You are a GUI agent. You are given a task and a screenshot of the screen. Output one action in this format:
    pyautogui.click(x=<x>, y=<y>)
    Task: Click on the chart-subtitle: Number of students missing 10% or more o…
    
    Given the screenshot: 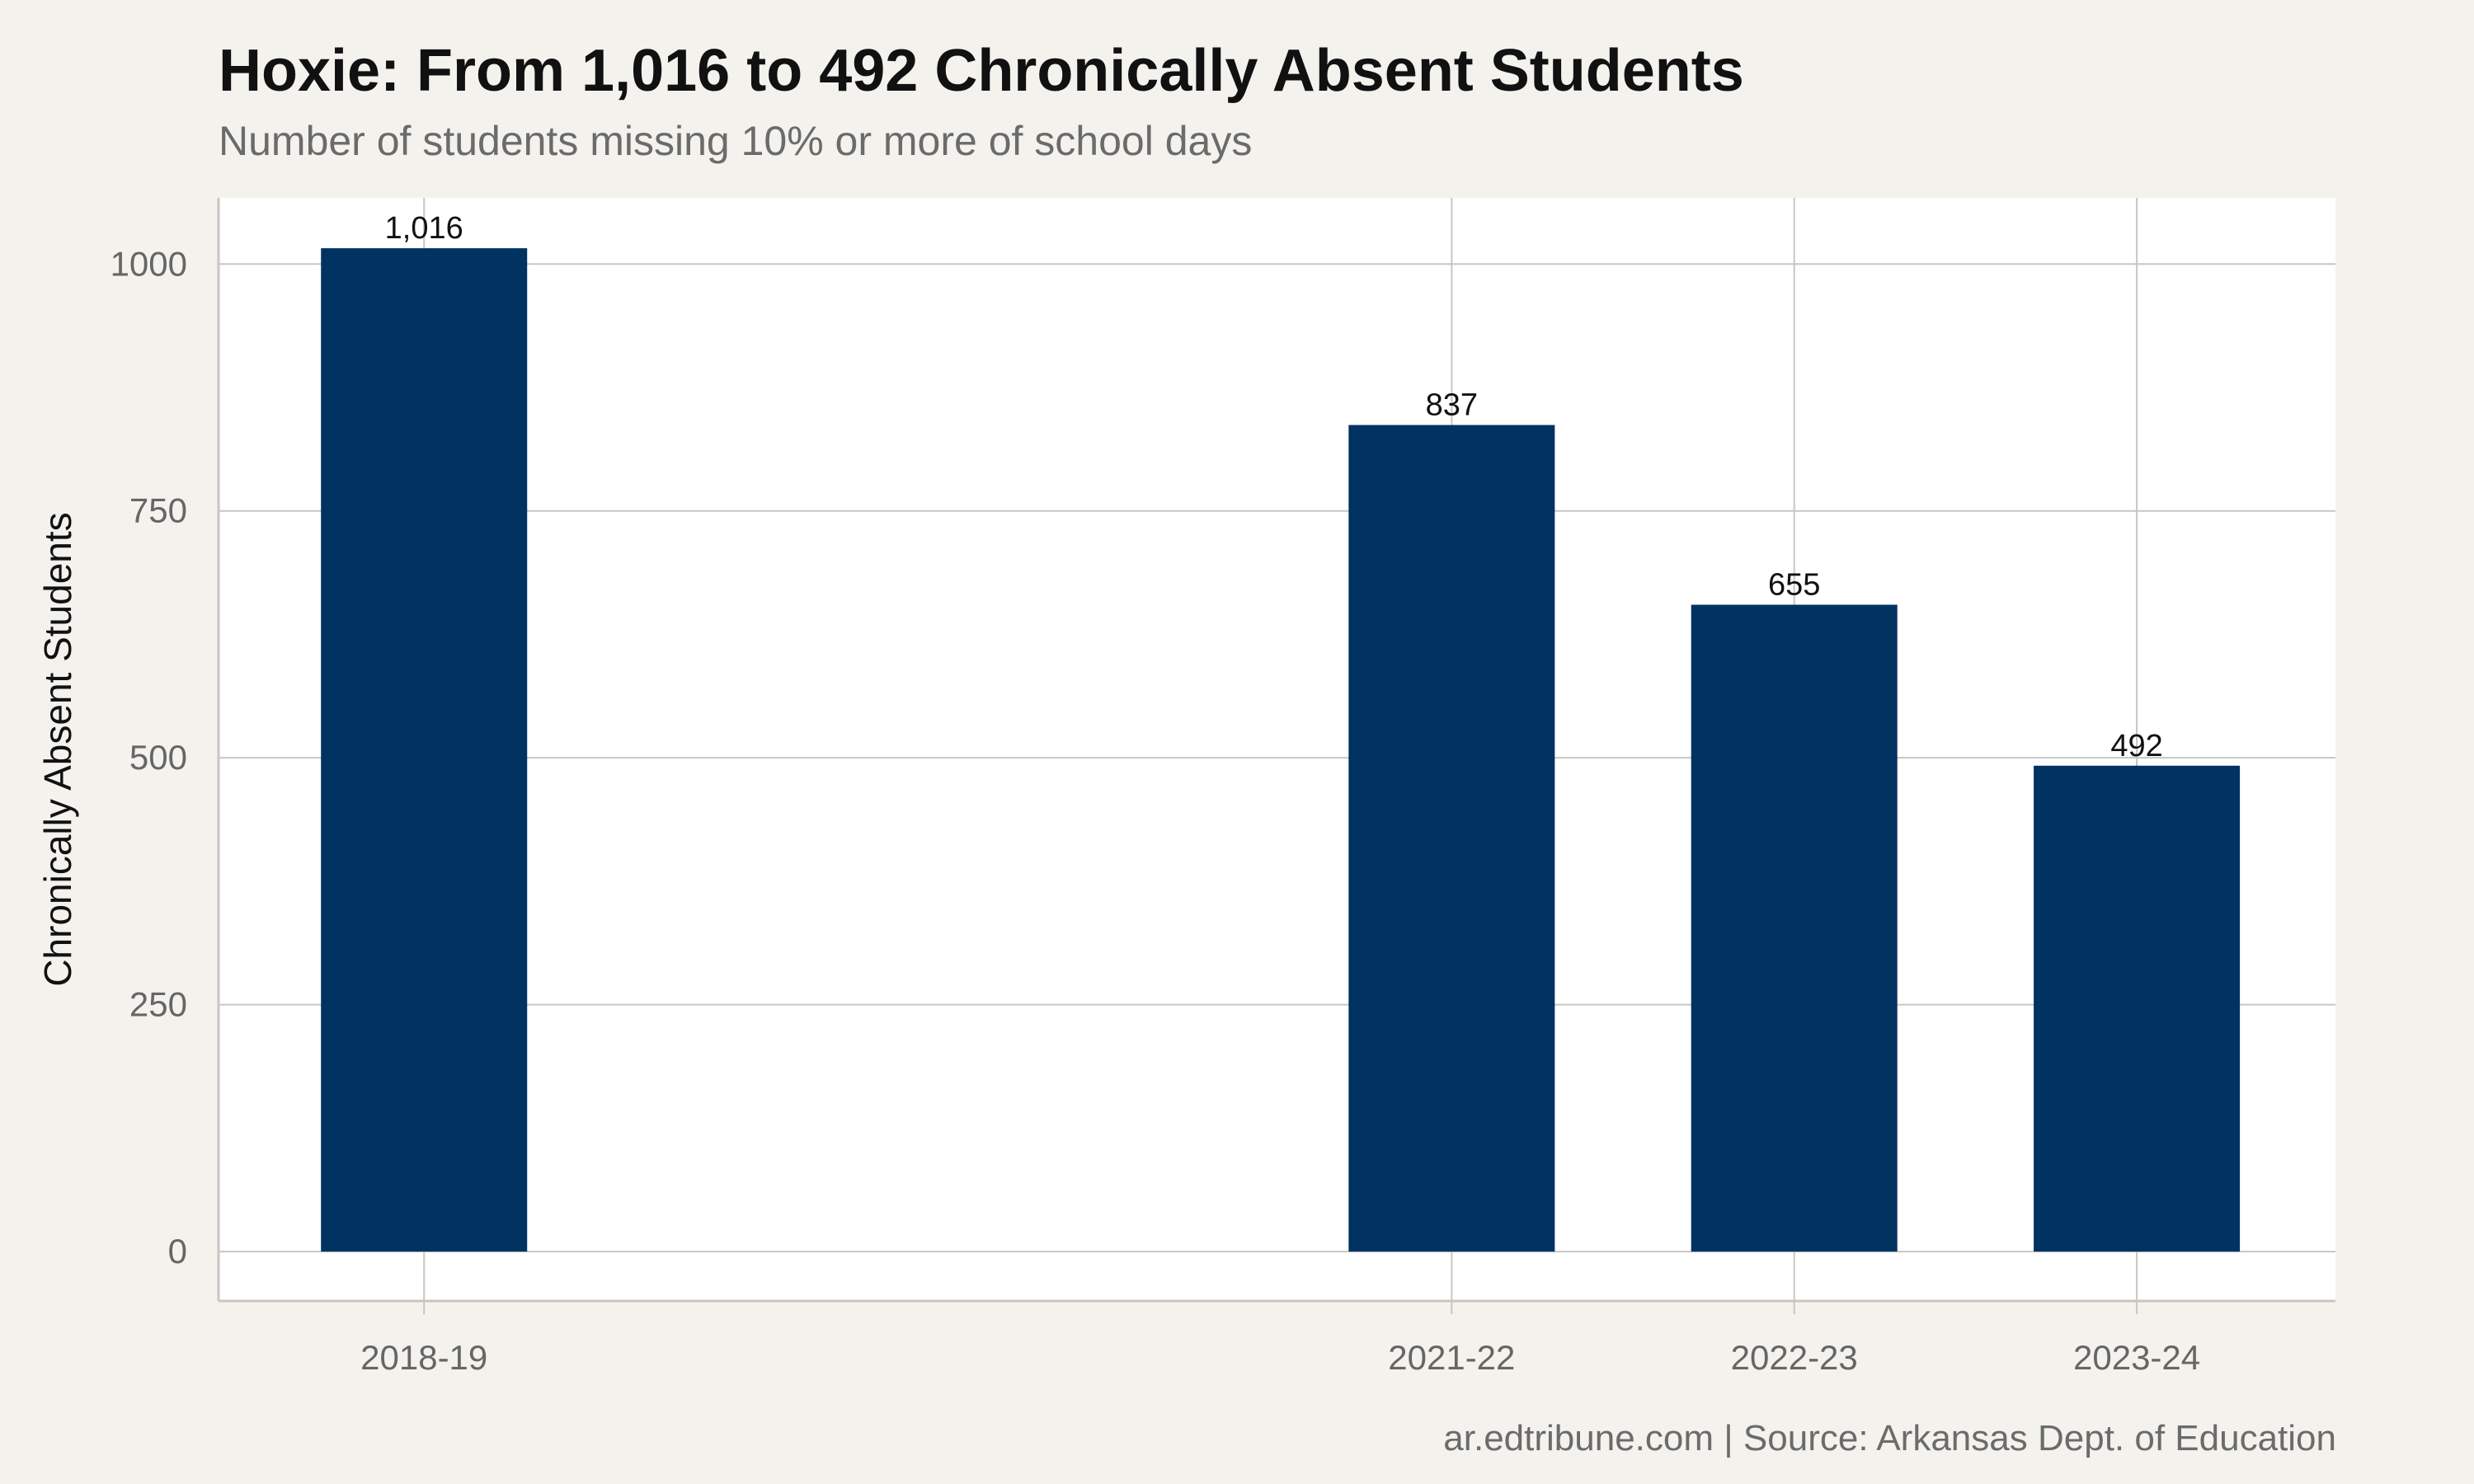 What is the action you would take?
    pyautogui.click(x=736, y=141)
    